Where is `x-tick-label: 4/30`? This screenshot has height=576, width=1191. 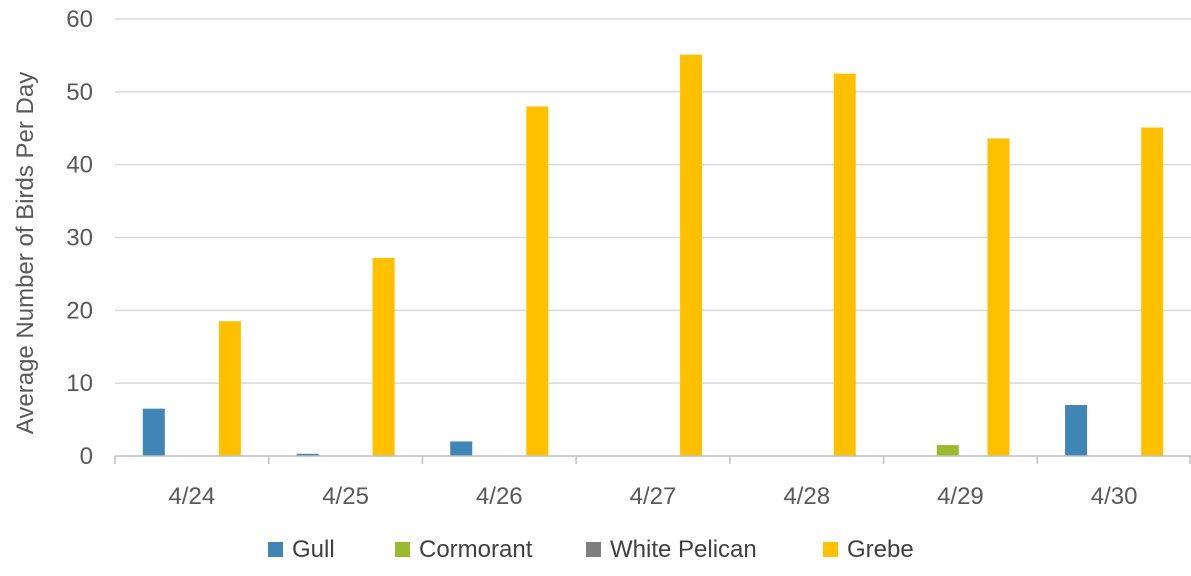
x-tick-label: 4/30 is located at coordinates (1114, 496).